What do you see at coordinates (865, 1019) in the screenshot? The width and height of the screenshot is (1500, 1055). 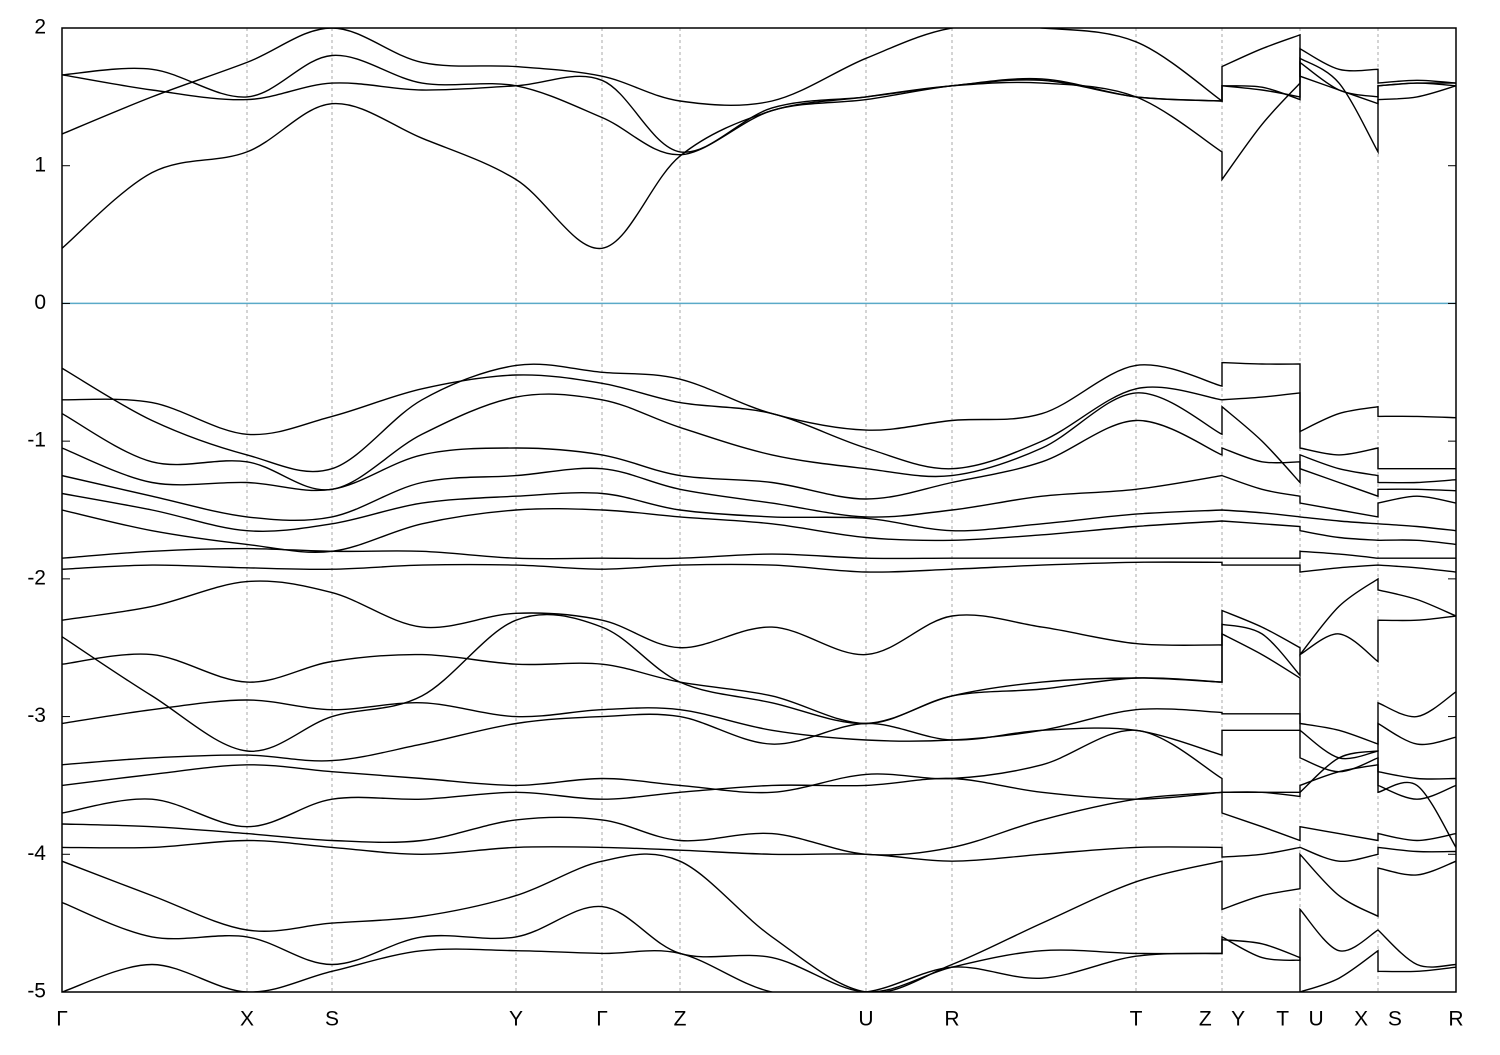 I see `x-tick-label: U` at bounding box center [865, 1019].